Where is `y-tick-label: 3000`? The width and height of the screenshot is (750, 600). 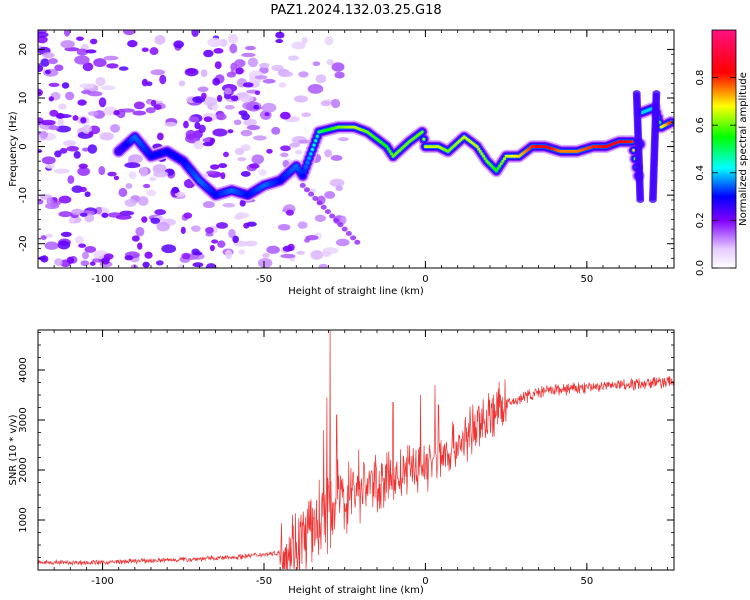
y-tick-label: 3000 is located at coordinates (23, 419).